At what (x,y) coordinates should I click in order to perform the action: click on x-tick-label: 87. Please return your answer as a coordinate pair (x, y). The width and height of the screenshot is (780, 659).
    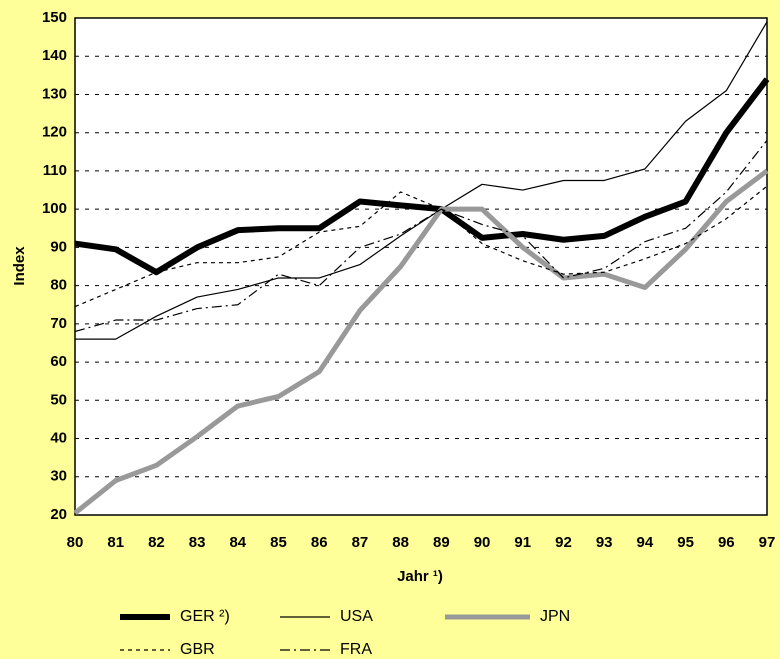
    Looking at the image, I should click on (360, 542).